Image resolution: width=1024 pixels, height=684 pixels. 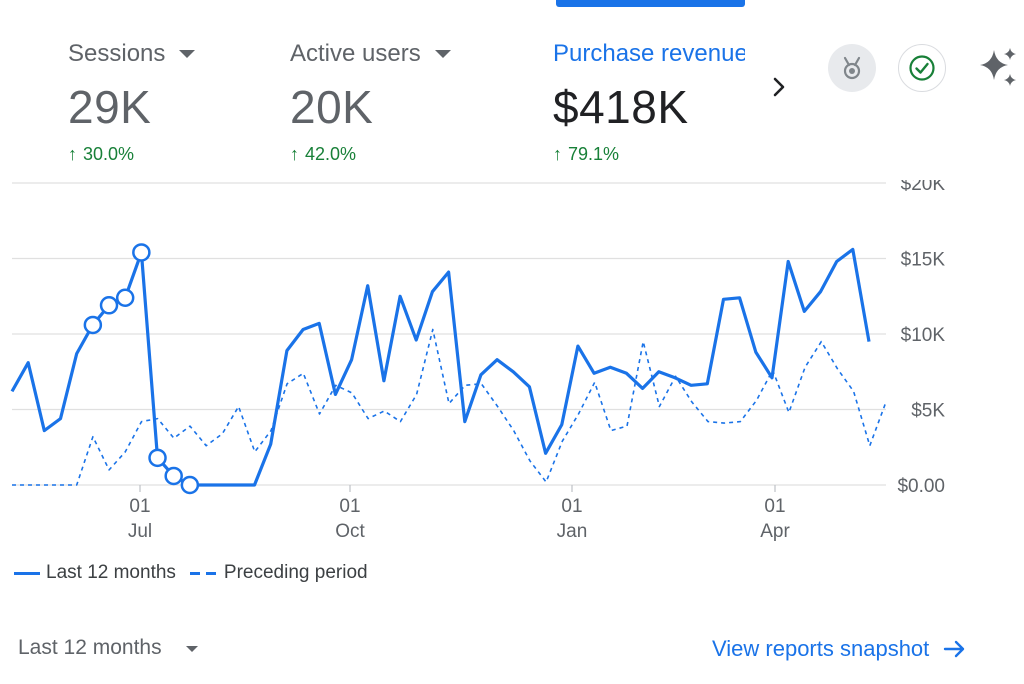 I want to click on chart-legend: Last 12 months Preceding period, so click(x=191, y=573).